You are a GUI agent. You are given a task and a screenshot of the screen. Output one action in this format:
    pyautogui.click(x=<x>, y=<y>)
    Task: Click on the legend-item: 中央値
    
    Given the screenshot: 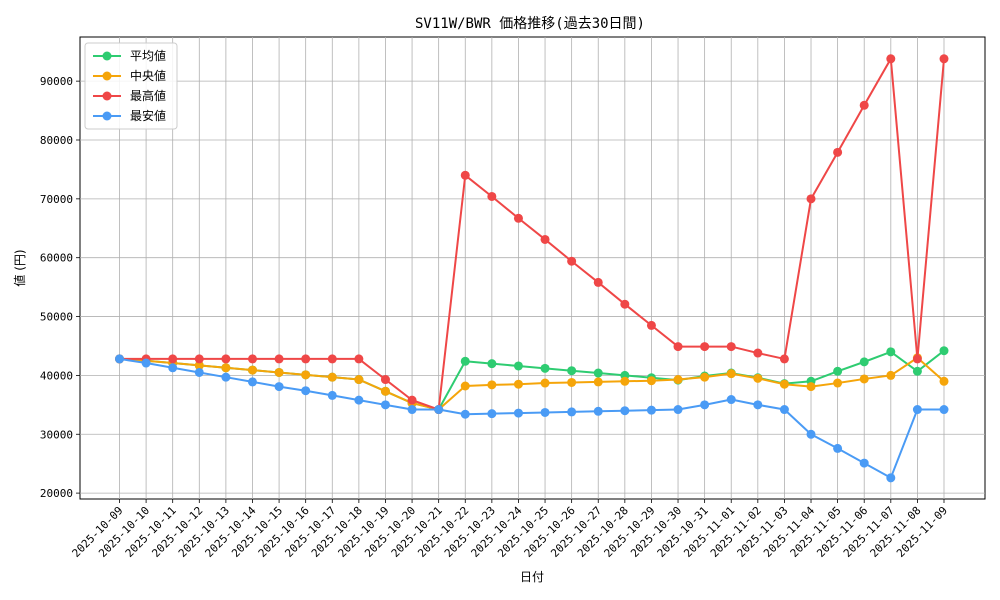 What is the action you would take?
    pyautogui.click(x=129, y=75)
    